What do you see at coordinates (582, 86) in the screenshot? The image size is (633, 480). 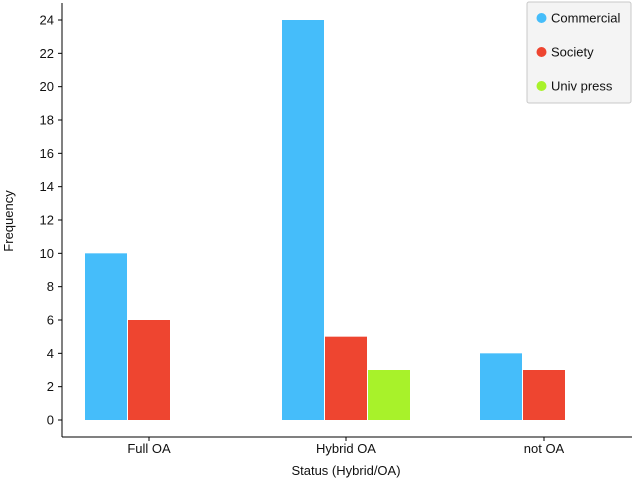 I see `legend-label: Univ press` at bounding box center [582, 86].